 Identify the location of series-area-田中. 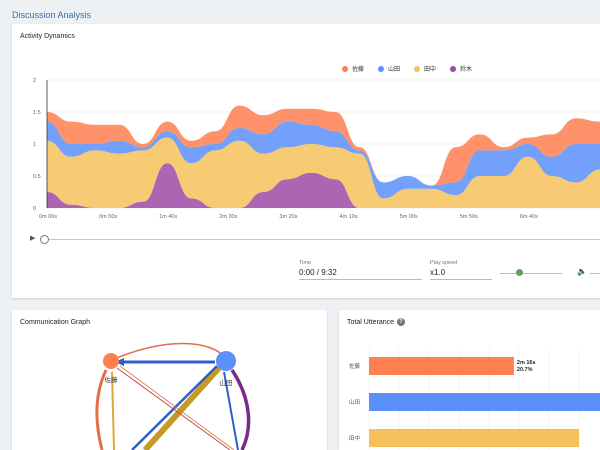
(323, 172).